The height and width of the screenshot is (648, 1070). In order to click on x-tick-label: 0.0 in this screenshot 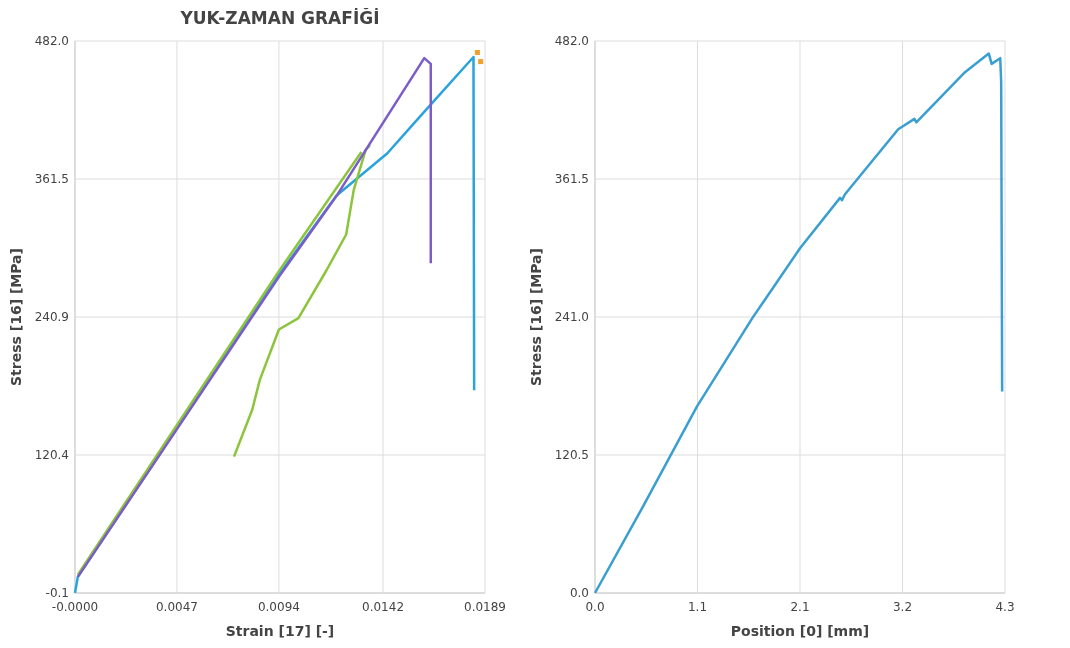, I will do `click(595, 607)`.